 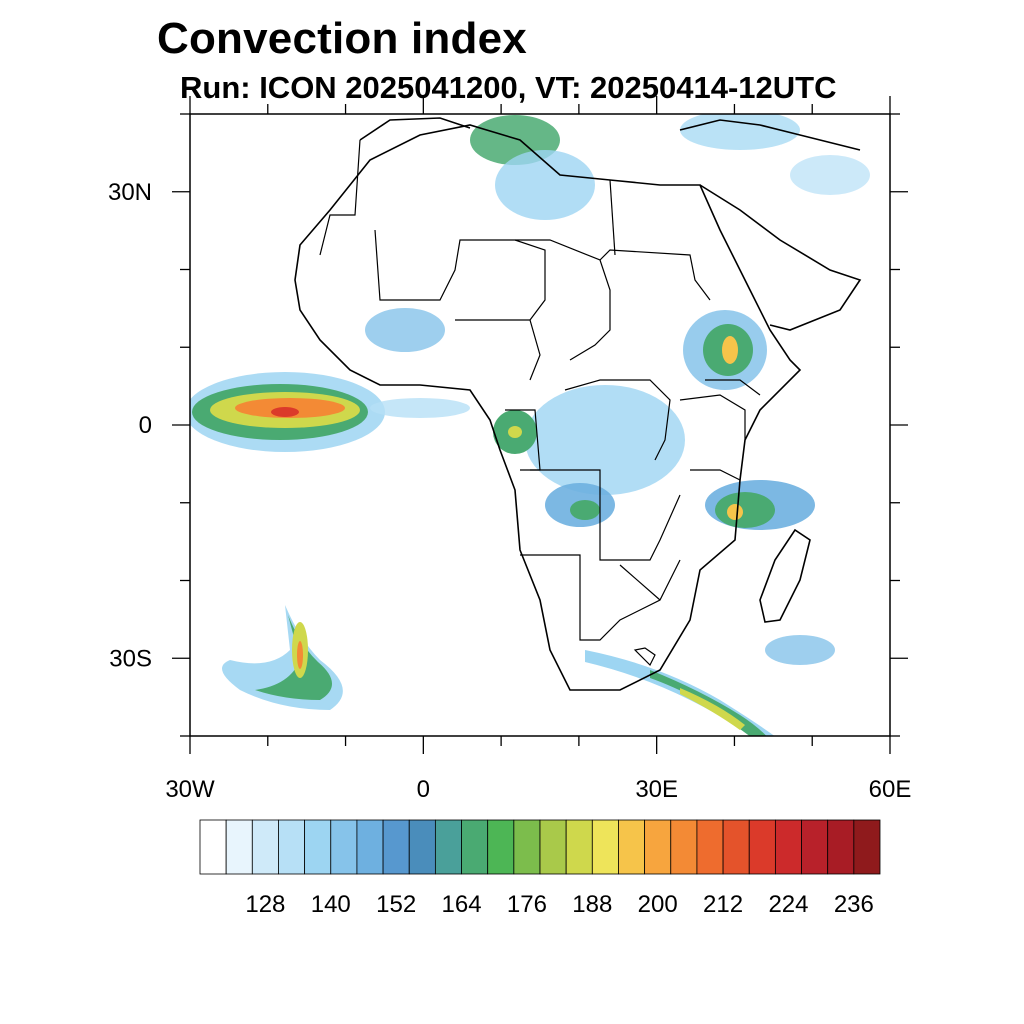 What do you see at coordinates (788, 904) in the screenshot?
I see `colorbar-label: 224` at bounding box center [788, 904].